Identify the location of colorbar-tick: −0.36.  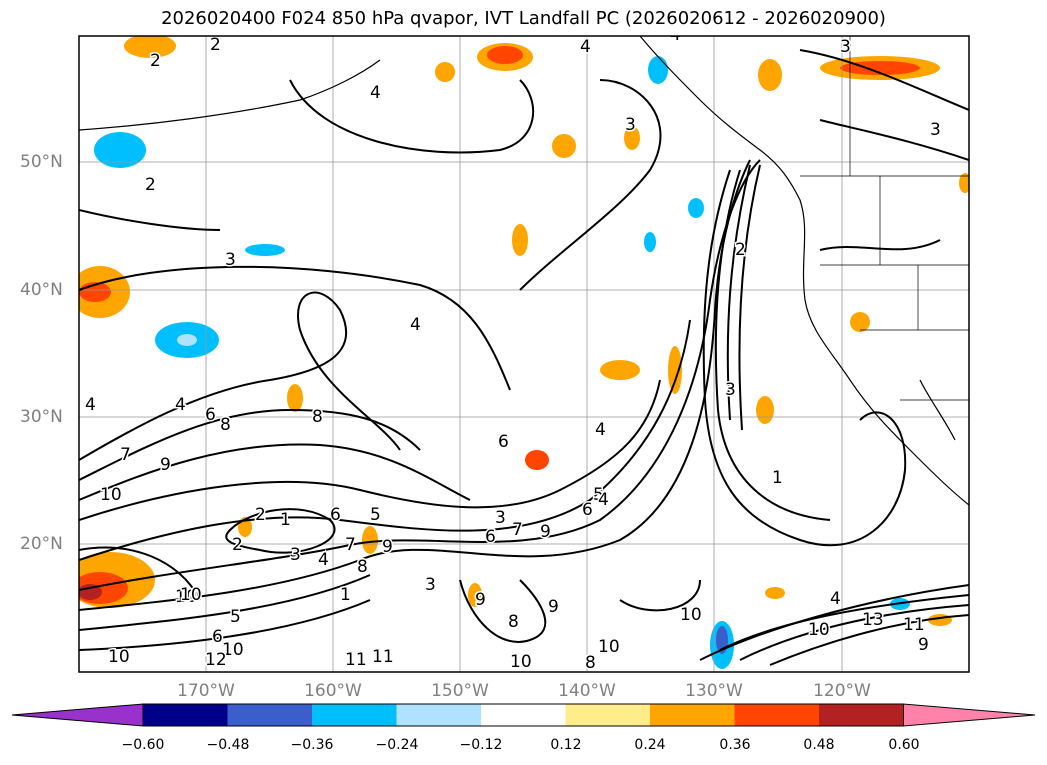
(312, 745).